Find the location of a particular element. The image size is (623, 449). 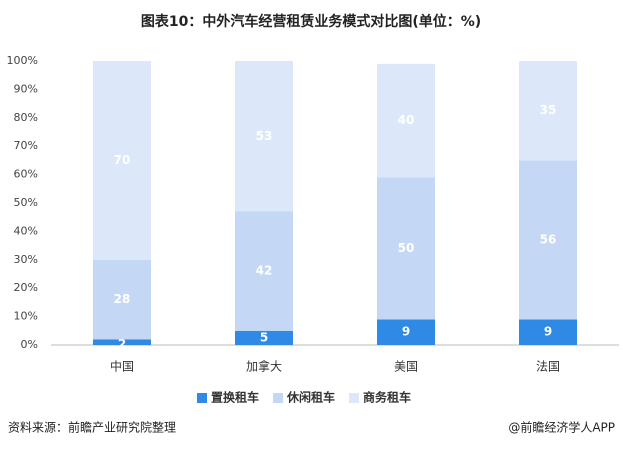

y-tick-label: 80% is located at coordinates (26, 117).